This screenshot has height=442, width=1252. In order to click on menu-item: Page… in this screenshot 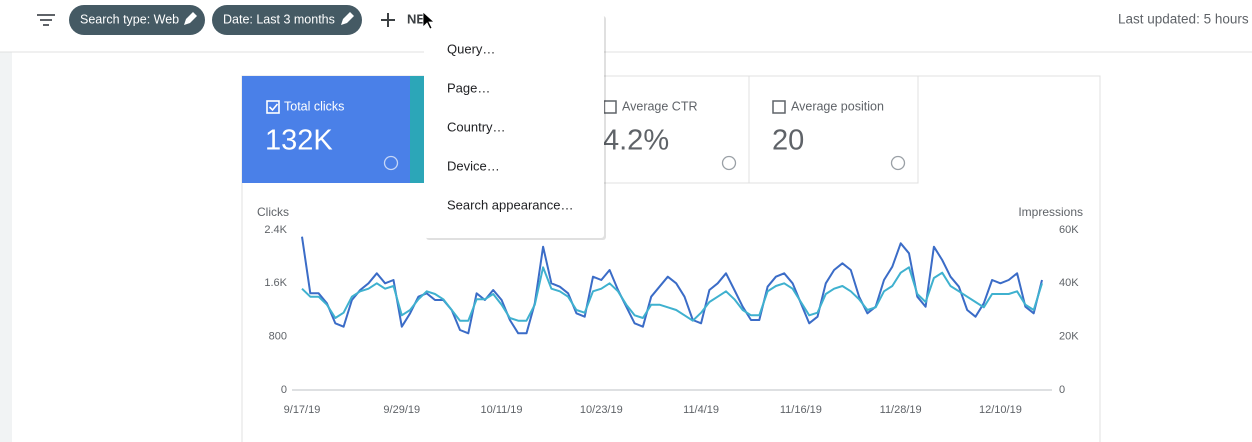, I will do `click(468, 87)`.